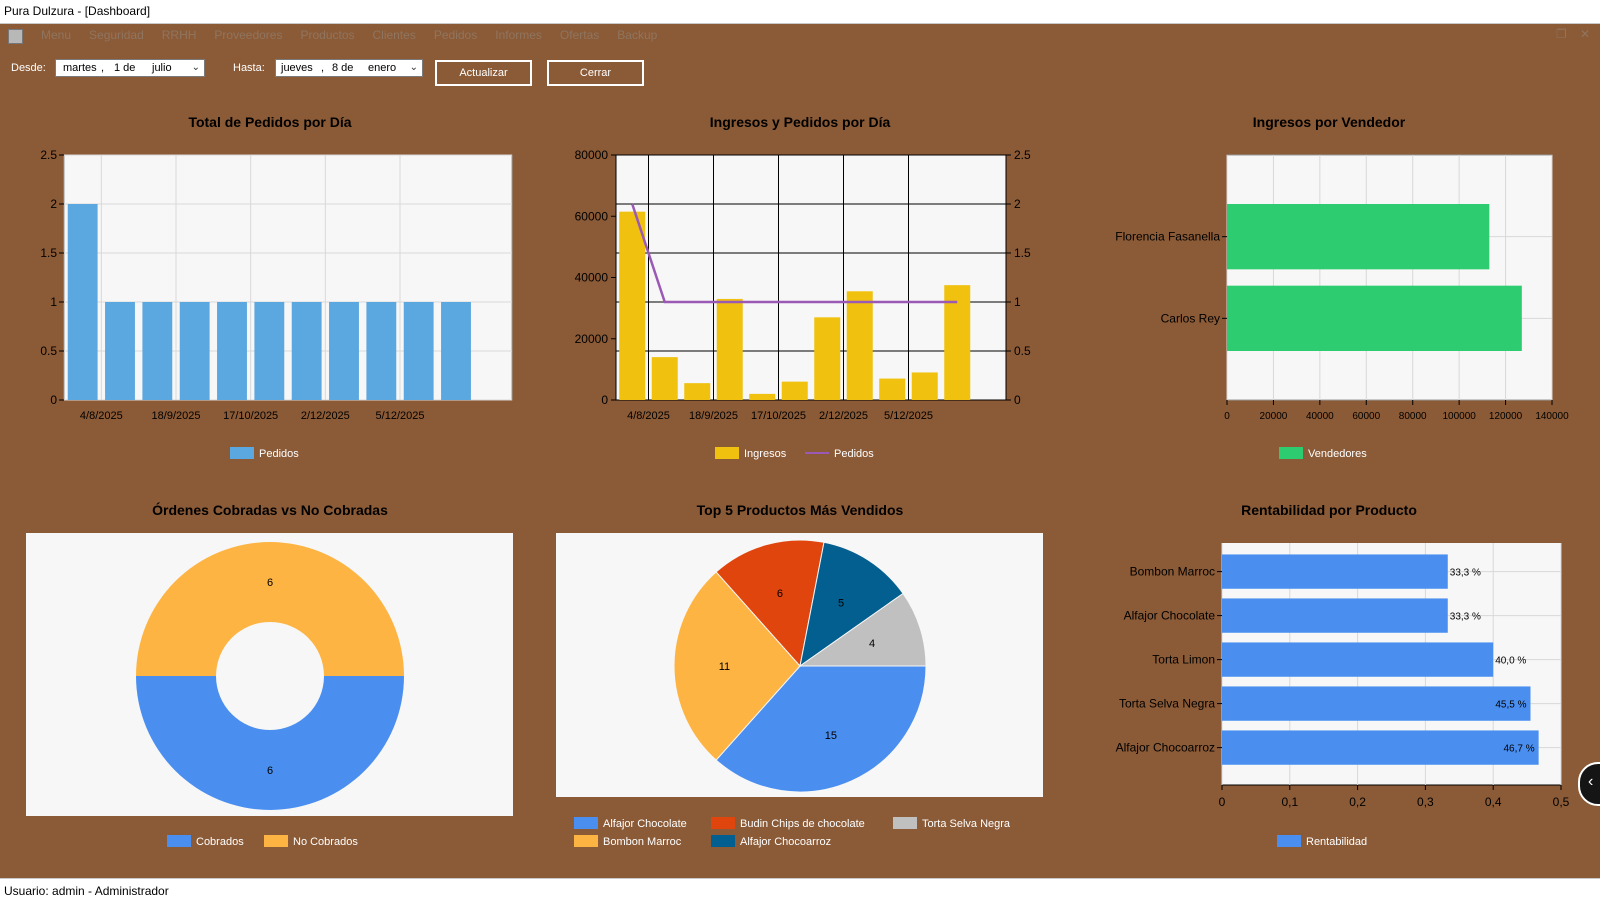  Describe the element at coordinates (48, 253) in the screenshot. I see `y-tick-label: 1.5` at that location.